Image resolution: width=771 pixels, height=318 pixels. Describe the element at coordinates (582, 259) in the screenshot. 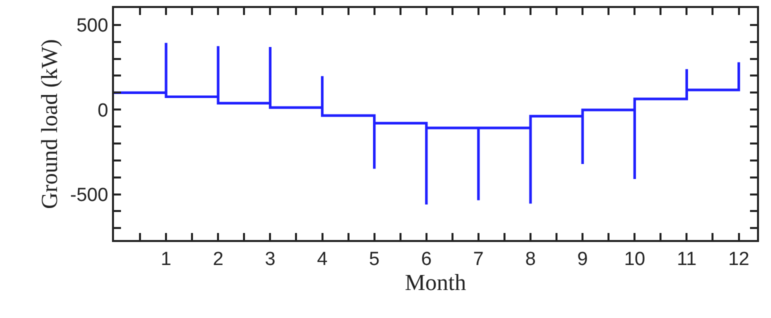

I see `x-tick-label: 9` at that location.